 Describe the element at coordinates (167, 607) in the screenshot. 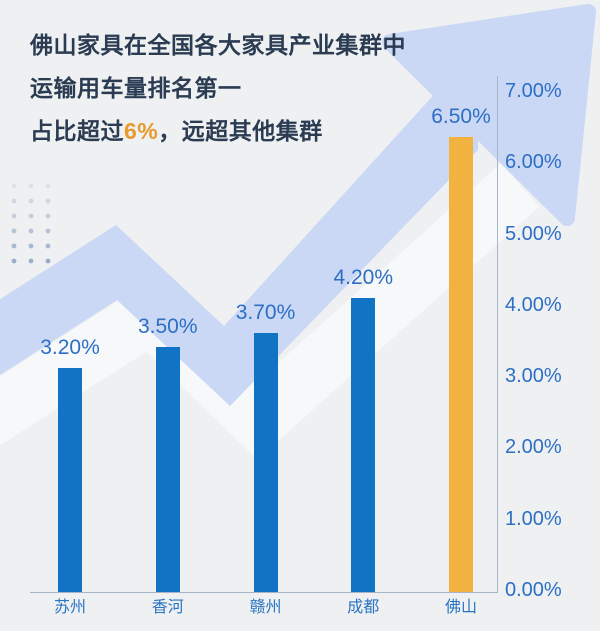

I see `category-label: 香河` at that location.